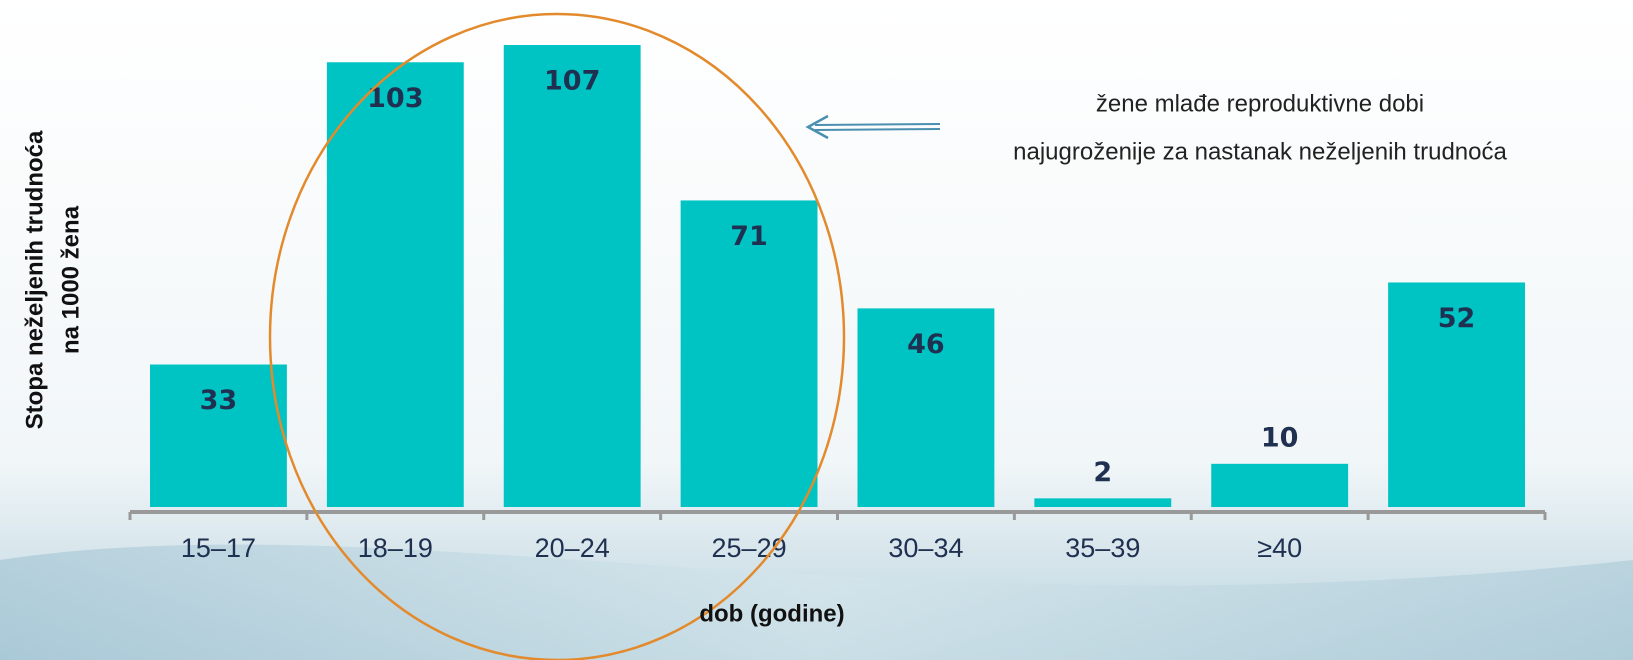 Image resolution: width=1633 pixels, height=660 pixels. I want to click on value-label: 103, so click(395, 98).